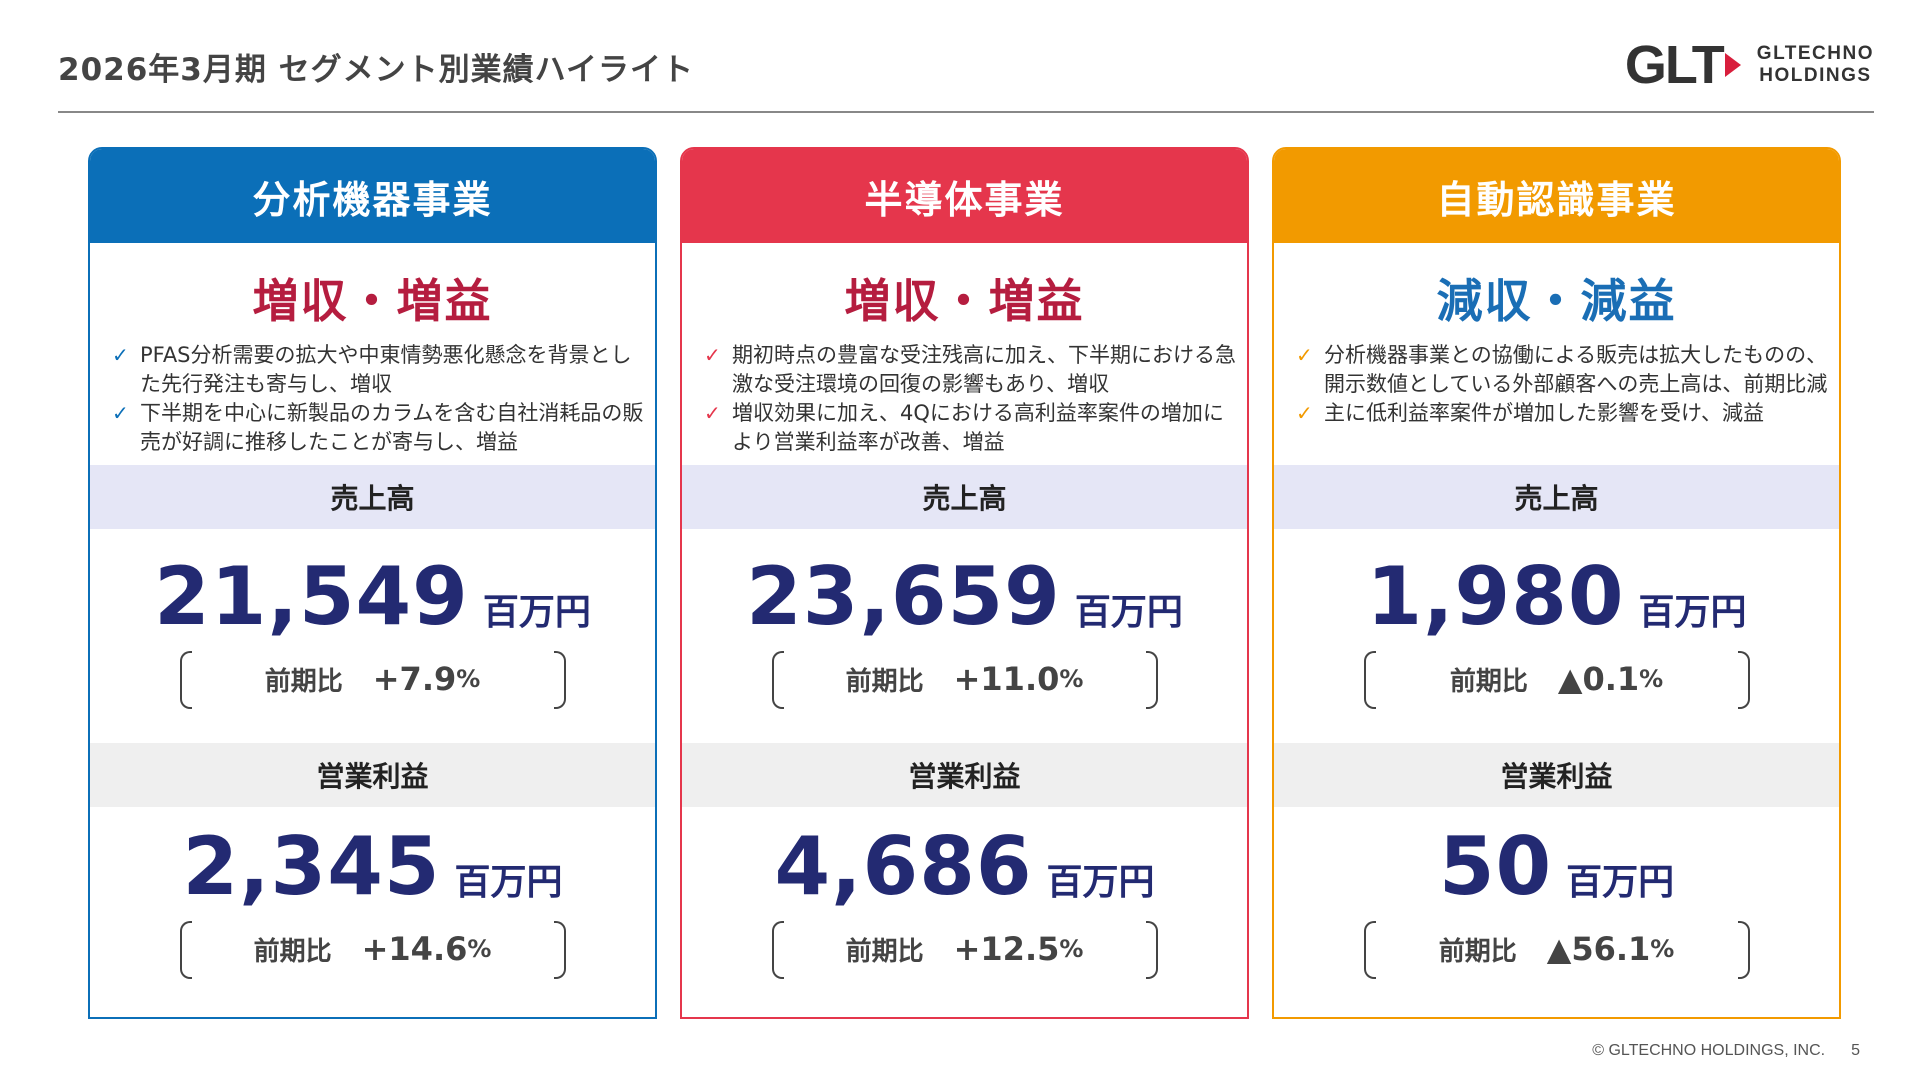  I want to click on sales-yoy: 前期比 ▲0.1 %, so click(1556, 680).